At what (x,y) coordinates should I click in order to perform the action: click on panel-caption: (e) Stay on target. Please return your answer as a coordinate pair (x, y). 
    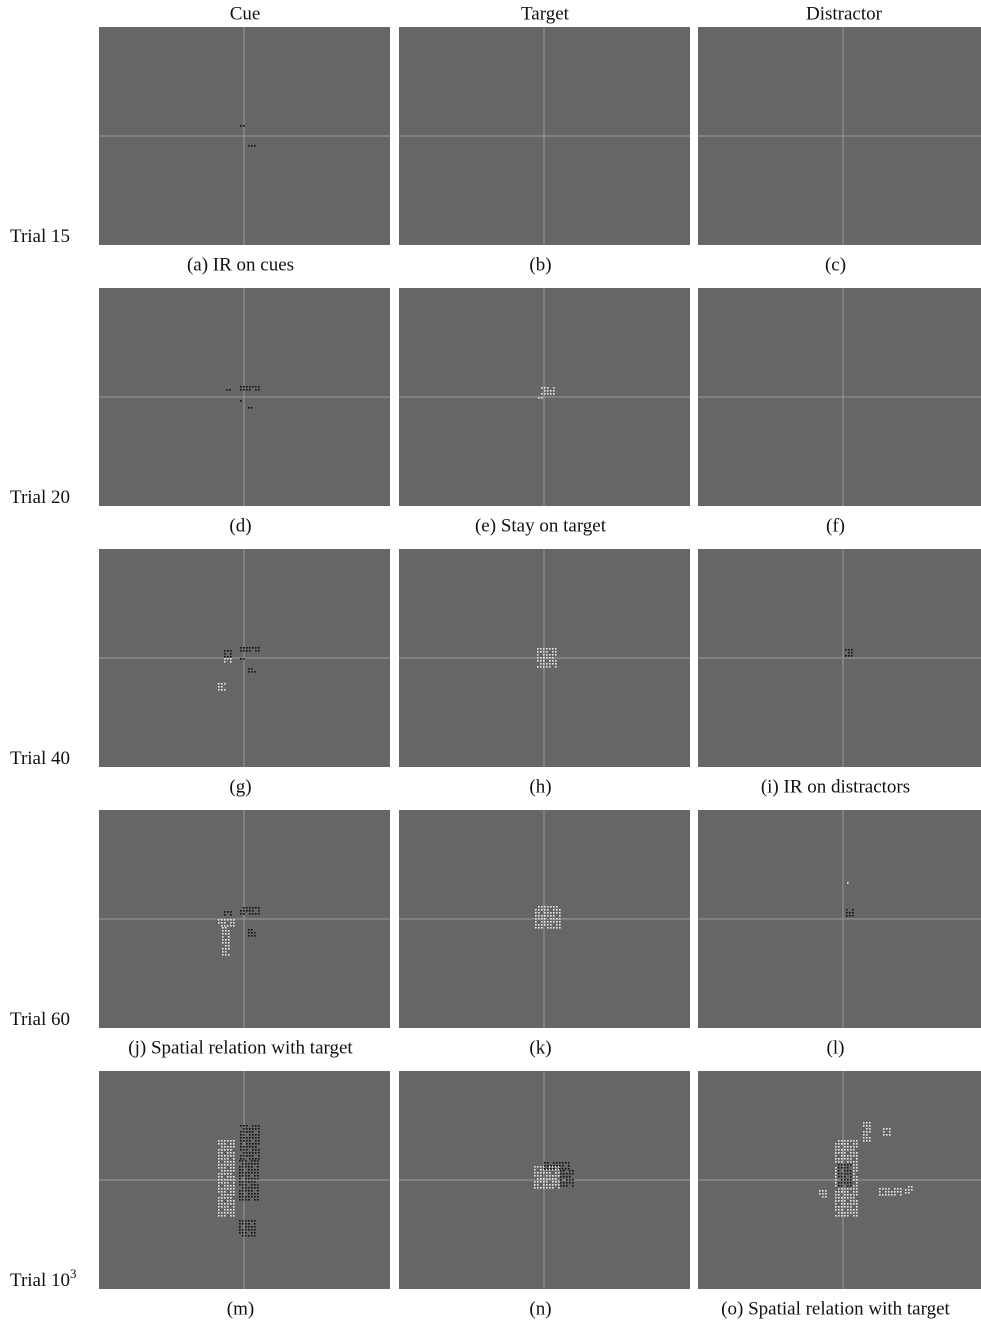
    Looking at the image, I should click on (541, 525).